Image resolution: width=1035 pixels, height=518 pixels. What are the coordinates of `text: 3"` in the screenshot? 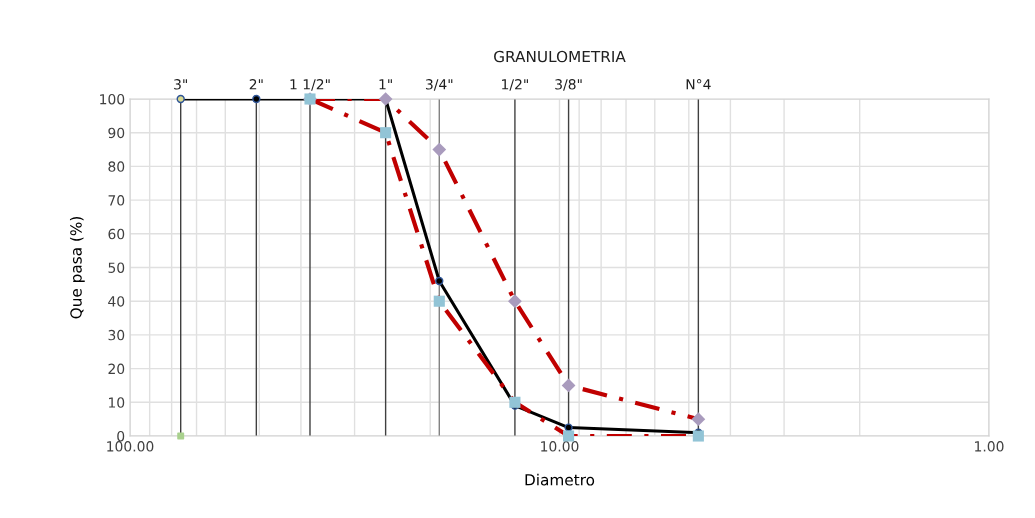 It's located at (180, 84).